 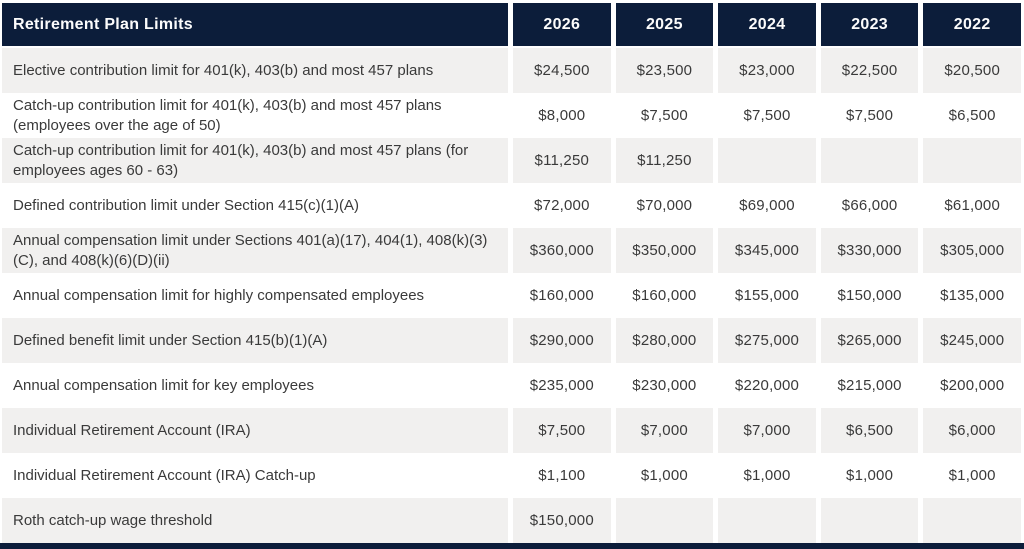 What do you see at coordinates (664, 205) in the screenshot?
I see `value-cell: $70,000` at bounding box center [664, 205].